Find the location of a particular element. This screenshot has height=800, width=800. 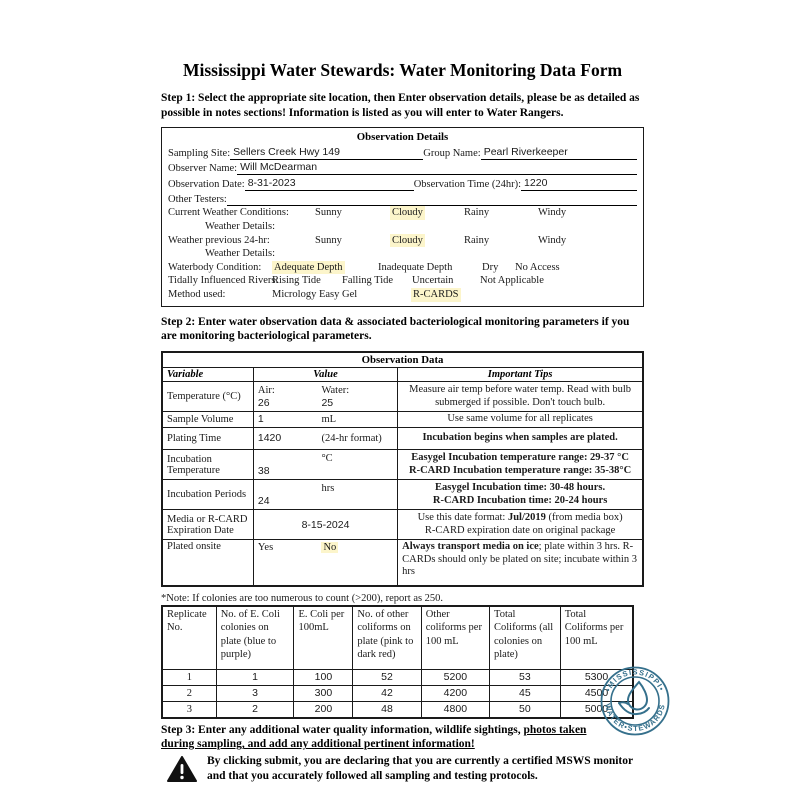

group-name-value: Pearl Riverkeeper is located at coordinates (558, 153).